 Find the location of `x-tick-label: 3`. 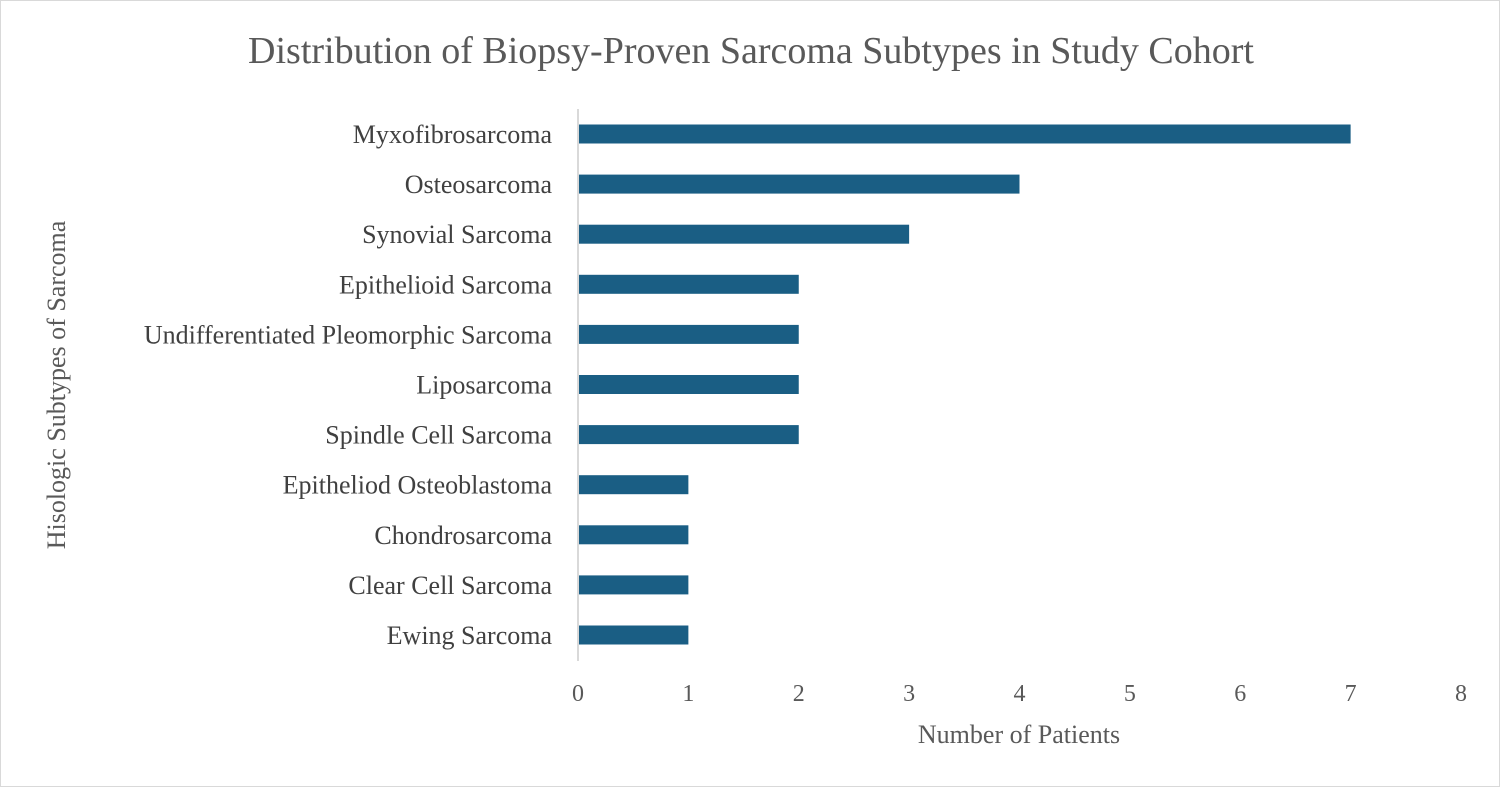

x-tick-label: 3 is located at coordinates (909, 694).